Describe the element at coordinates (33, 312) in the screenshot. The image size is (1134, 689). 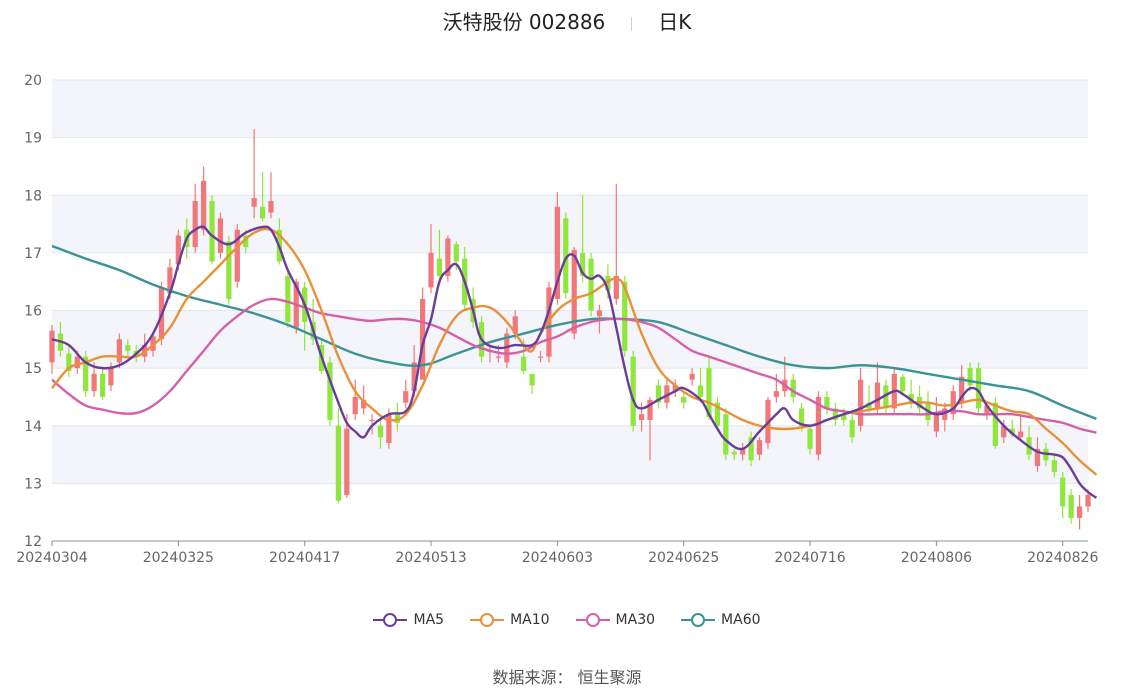
I see `y-tick-label: 16` at that location.